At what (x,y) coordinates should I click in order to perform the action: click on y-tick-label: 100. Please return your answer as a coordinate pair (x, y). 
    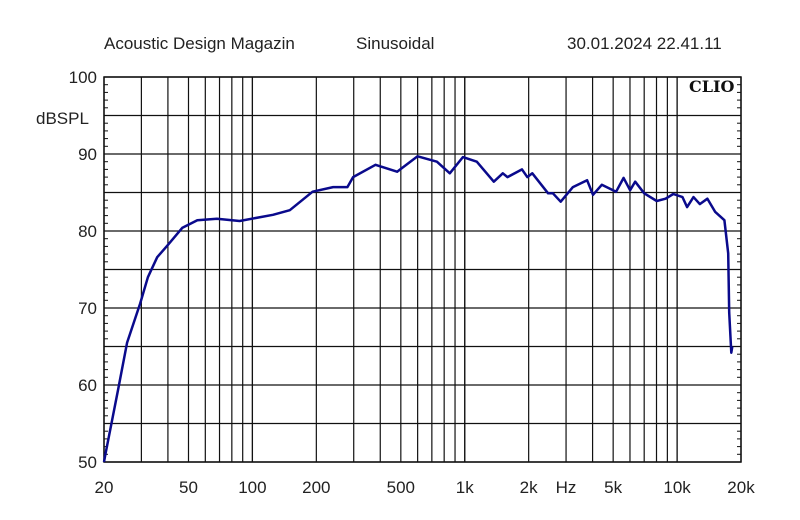
    Looking at the image, I should click on (83, 77).